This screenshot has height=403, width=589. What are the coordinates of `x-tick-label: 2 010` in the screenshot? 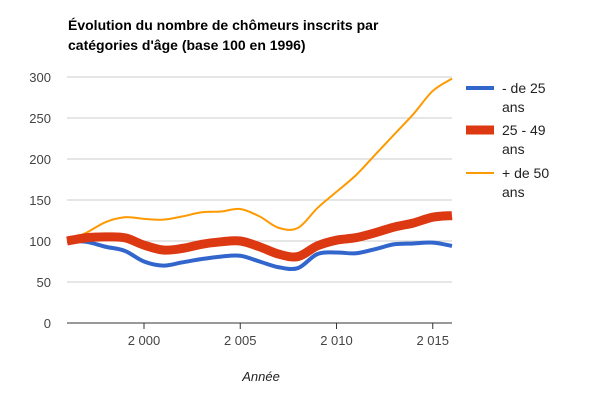 It's located at (336, 340).